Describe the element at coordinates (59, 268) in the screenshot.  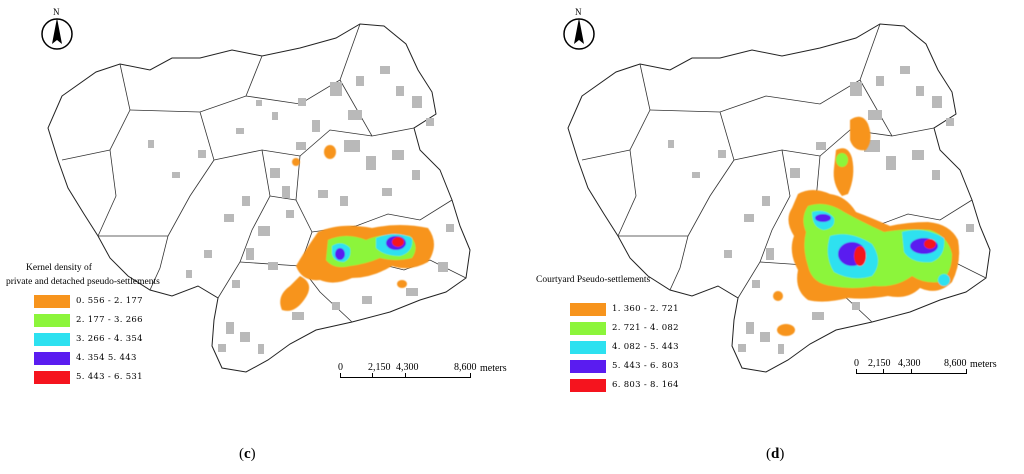
I see `legend-title-line1: Kernel density of` at that location.